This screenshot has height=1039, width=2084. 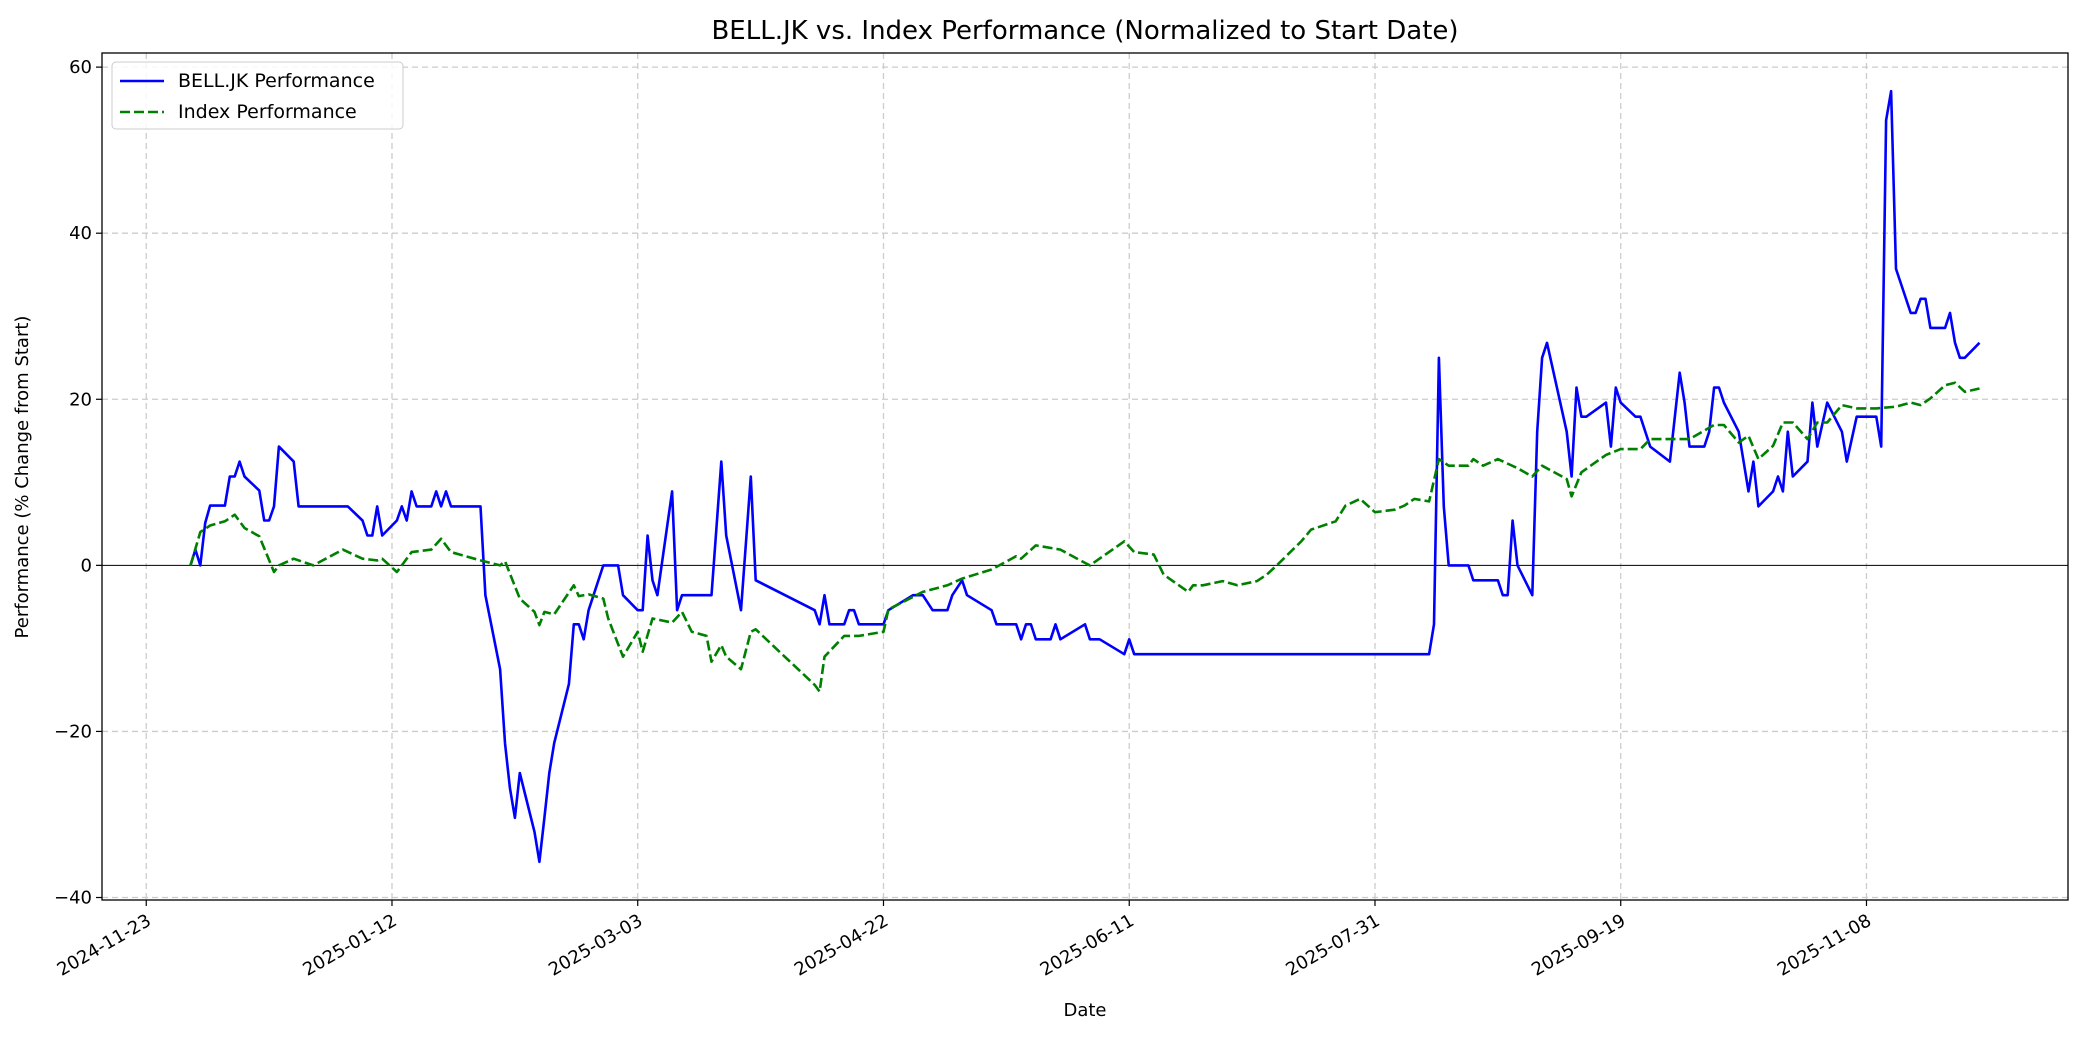 What do you see at coordinates (73, 731) in the screenshot?
I see `y-tick-label: −20` at bounding box center [73, 731].